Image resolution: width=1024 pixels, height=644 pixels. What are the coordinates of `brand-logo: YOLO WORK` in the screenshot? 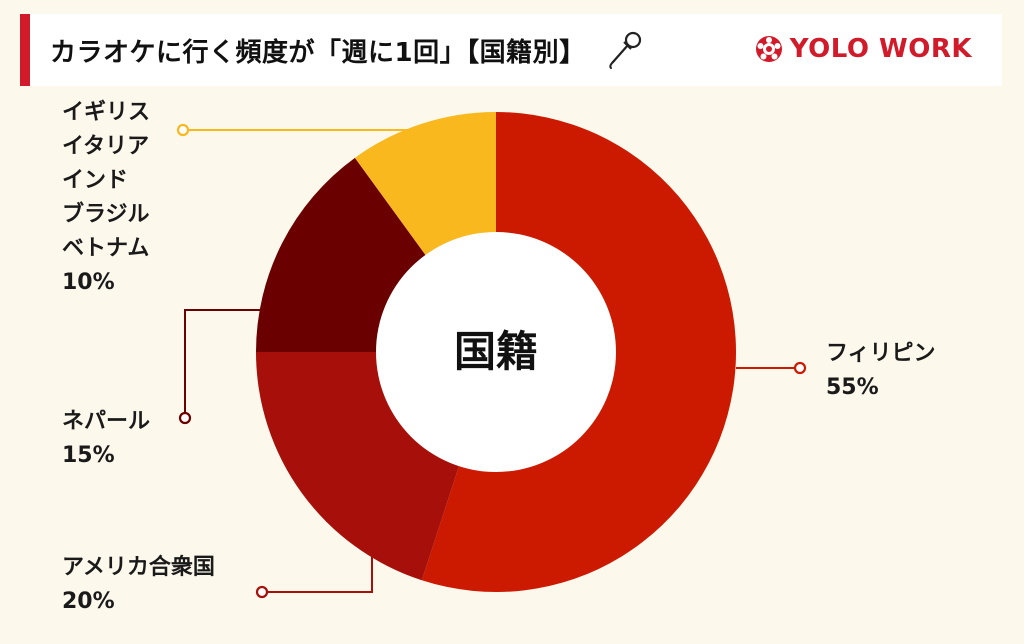 It's located at (863, 49).